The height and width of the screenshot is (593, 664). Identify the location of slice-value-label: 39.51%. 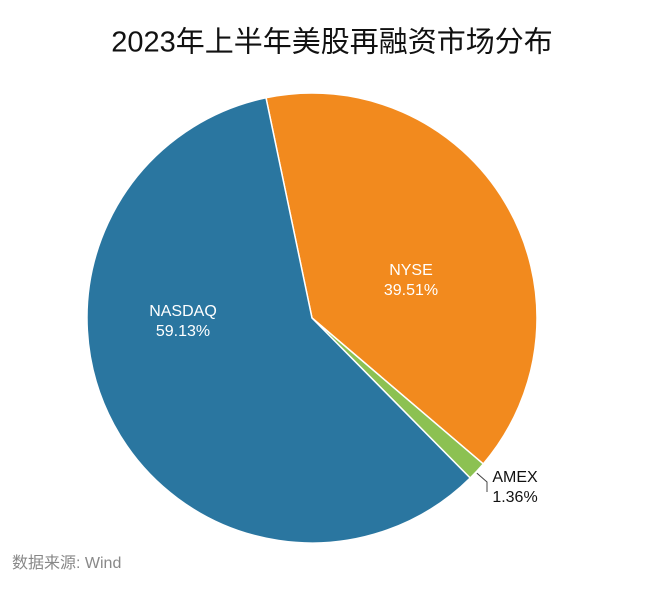
(411, 290).